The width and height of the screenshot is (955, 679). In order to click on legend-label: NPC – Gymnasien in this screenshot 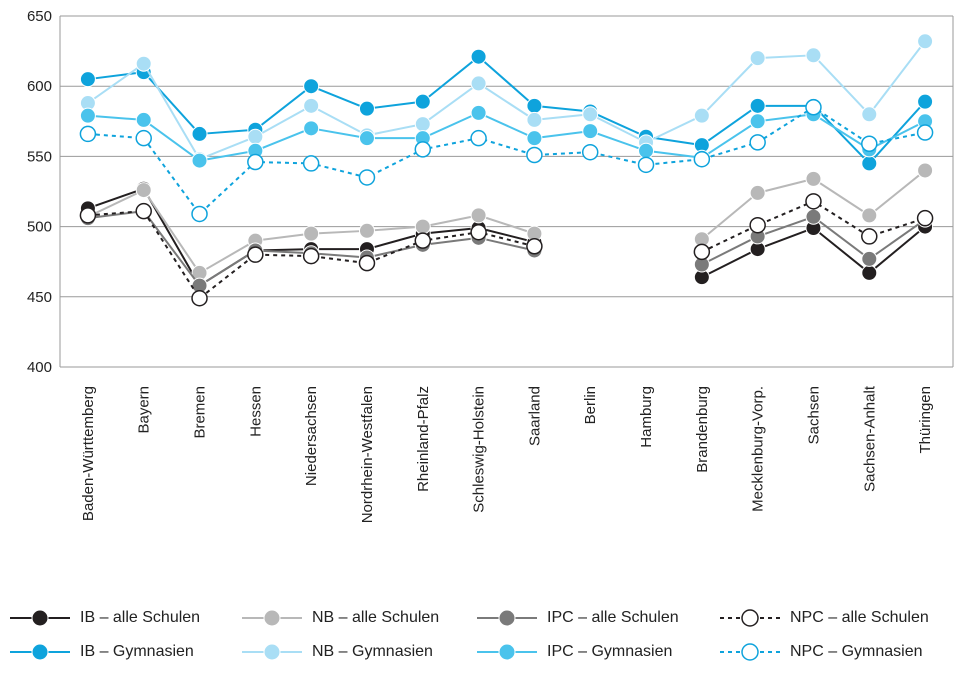, I will do `click(856, 651)`.